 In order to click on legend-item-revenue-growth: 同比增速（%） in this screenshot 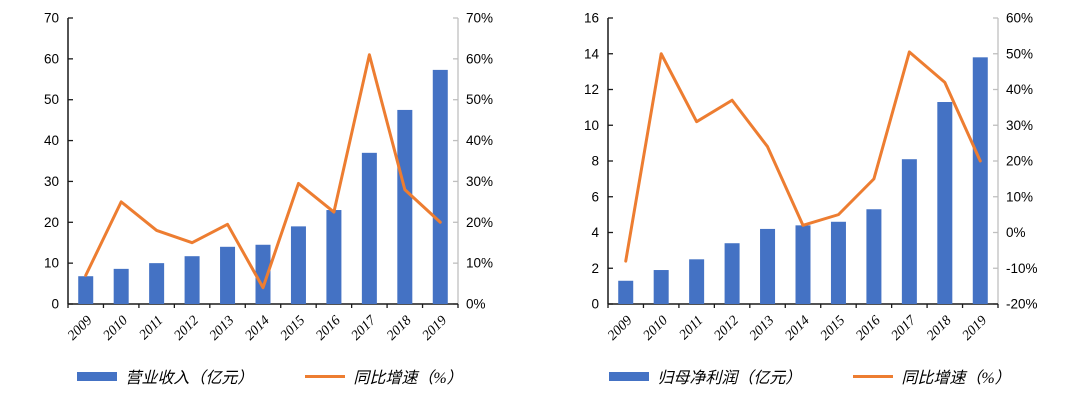, I will do `click(384, 376)`.